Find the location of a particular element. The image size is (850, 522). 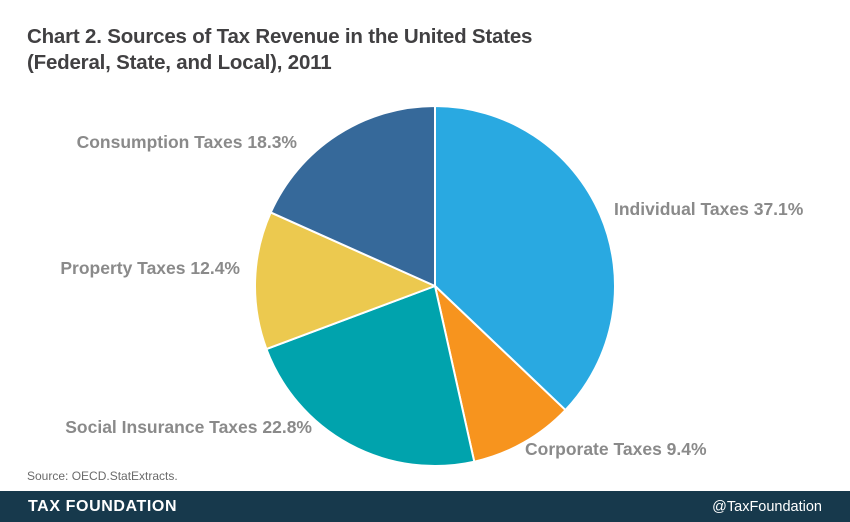

pie-label-consumption-taxes: Consumption Taxes 18.3% is located at coordinates (186, 142).